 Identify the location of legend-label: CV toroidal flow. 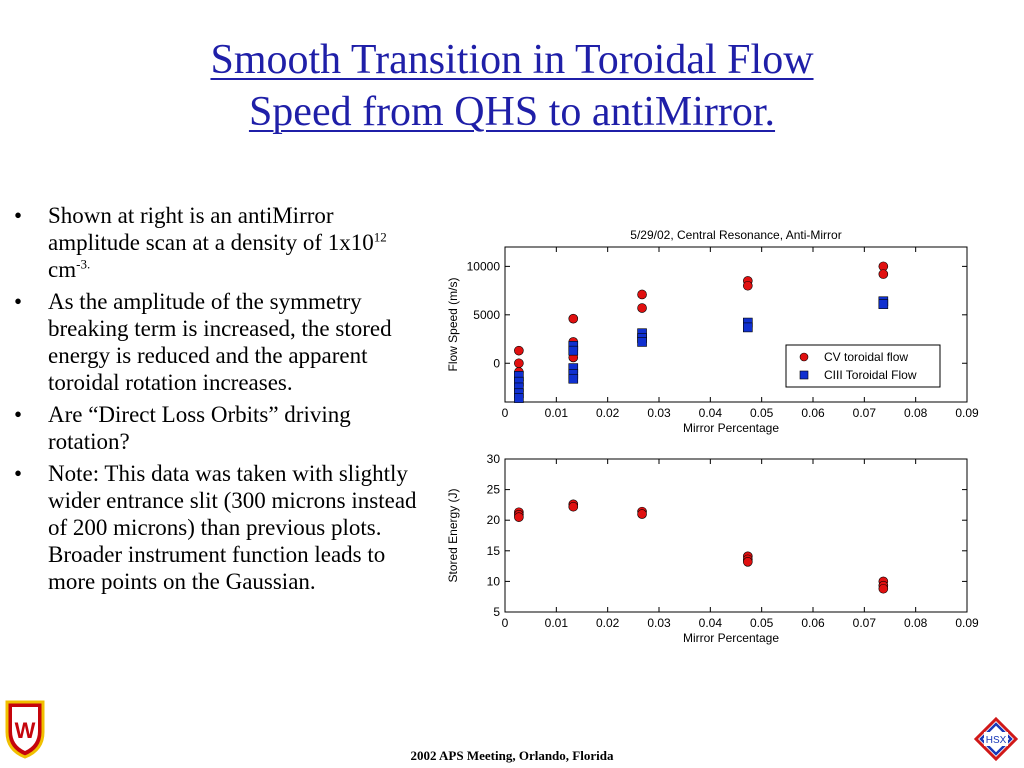
(866, 357).